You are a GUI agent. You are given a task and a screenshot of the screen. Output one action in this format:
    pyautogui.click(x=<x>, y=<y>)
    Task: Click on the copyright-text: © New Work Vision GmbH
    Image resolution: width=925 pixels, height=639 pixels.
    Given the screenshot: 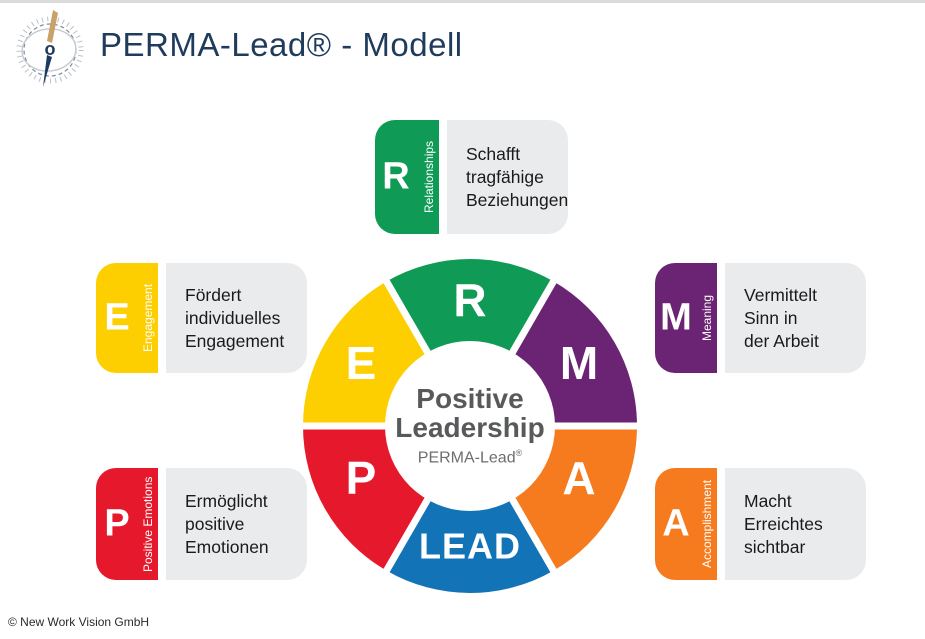 What is the action you would take?
    pyautogui.click(x=79, y=622)
    